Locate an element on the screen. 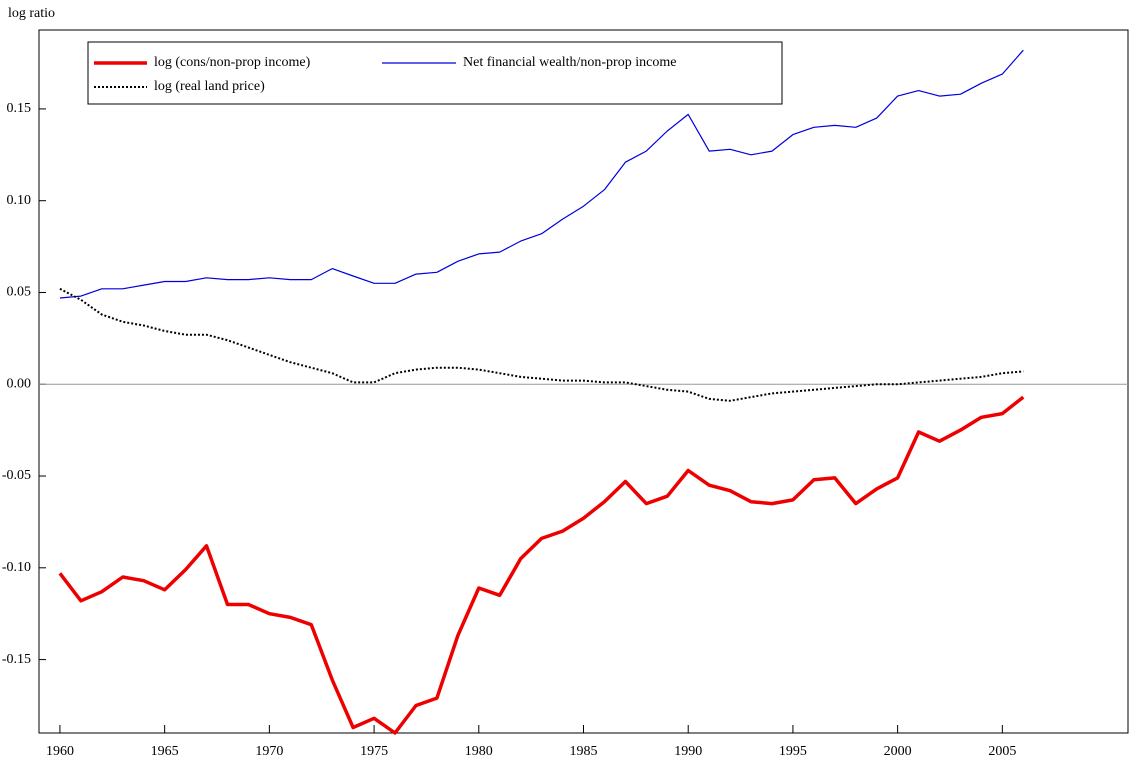  y-tick-label: 0.10 is located at coordinates (19, 200).